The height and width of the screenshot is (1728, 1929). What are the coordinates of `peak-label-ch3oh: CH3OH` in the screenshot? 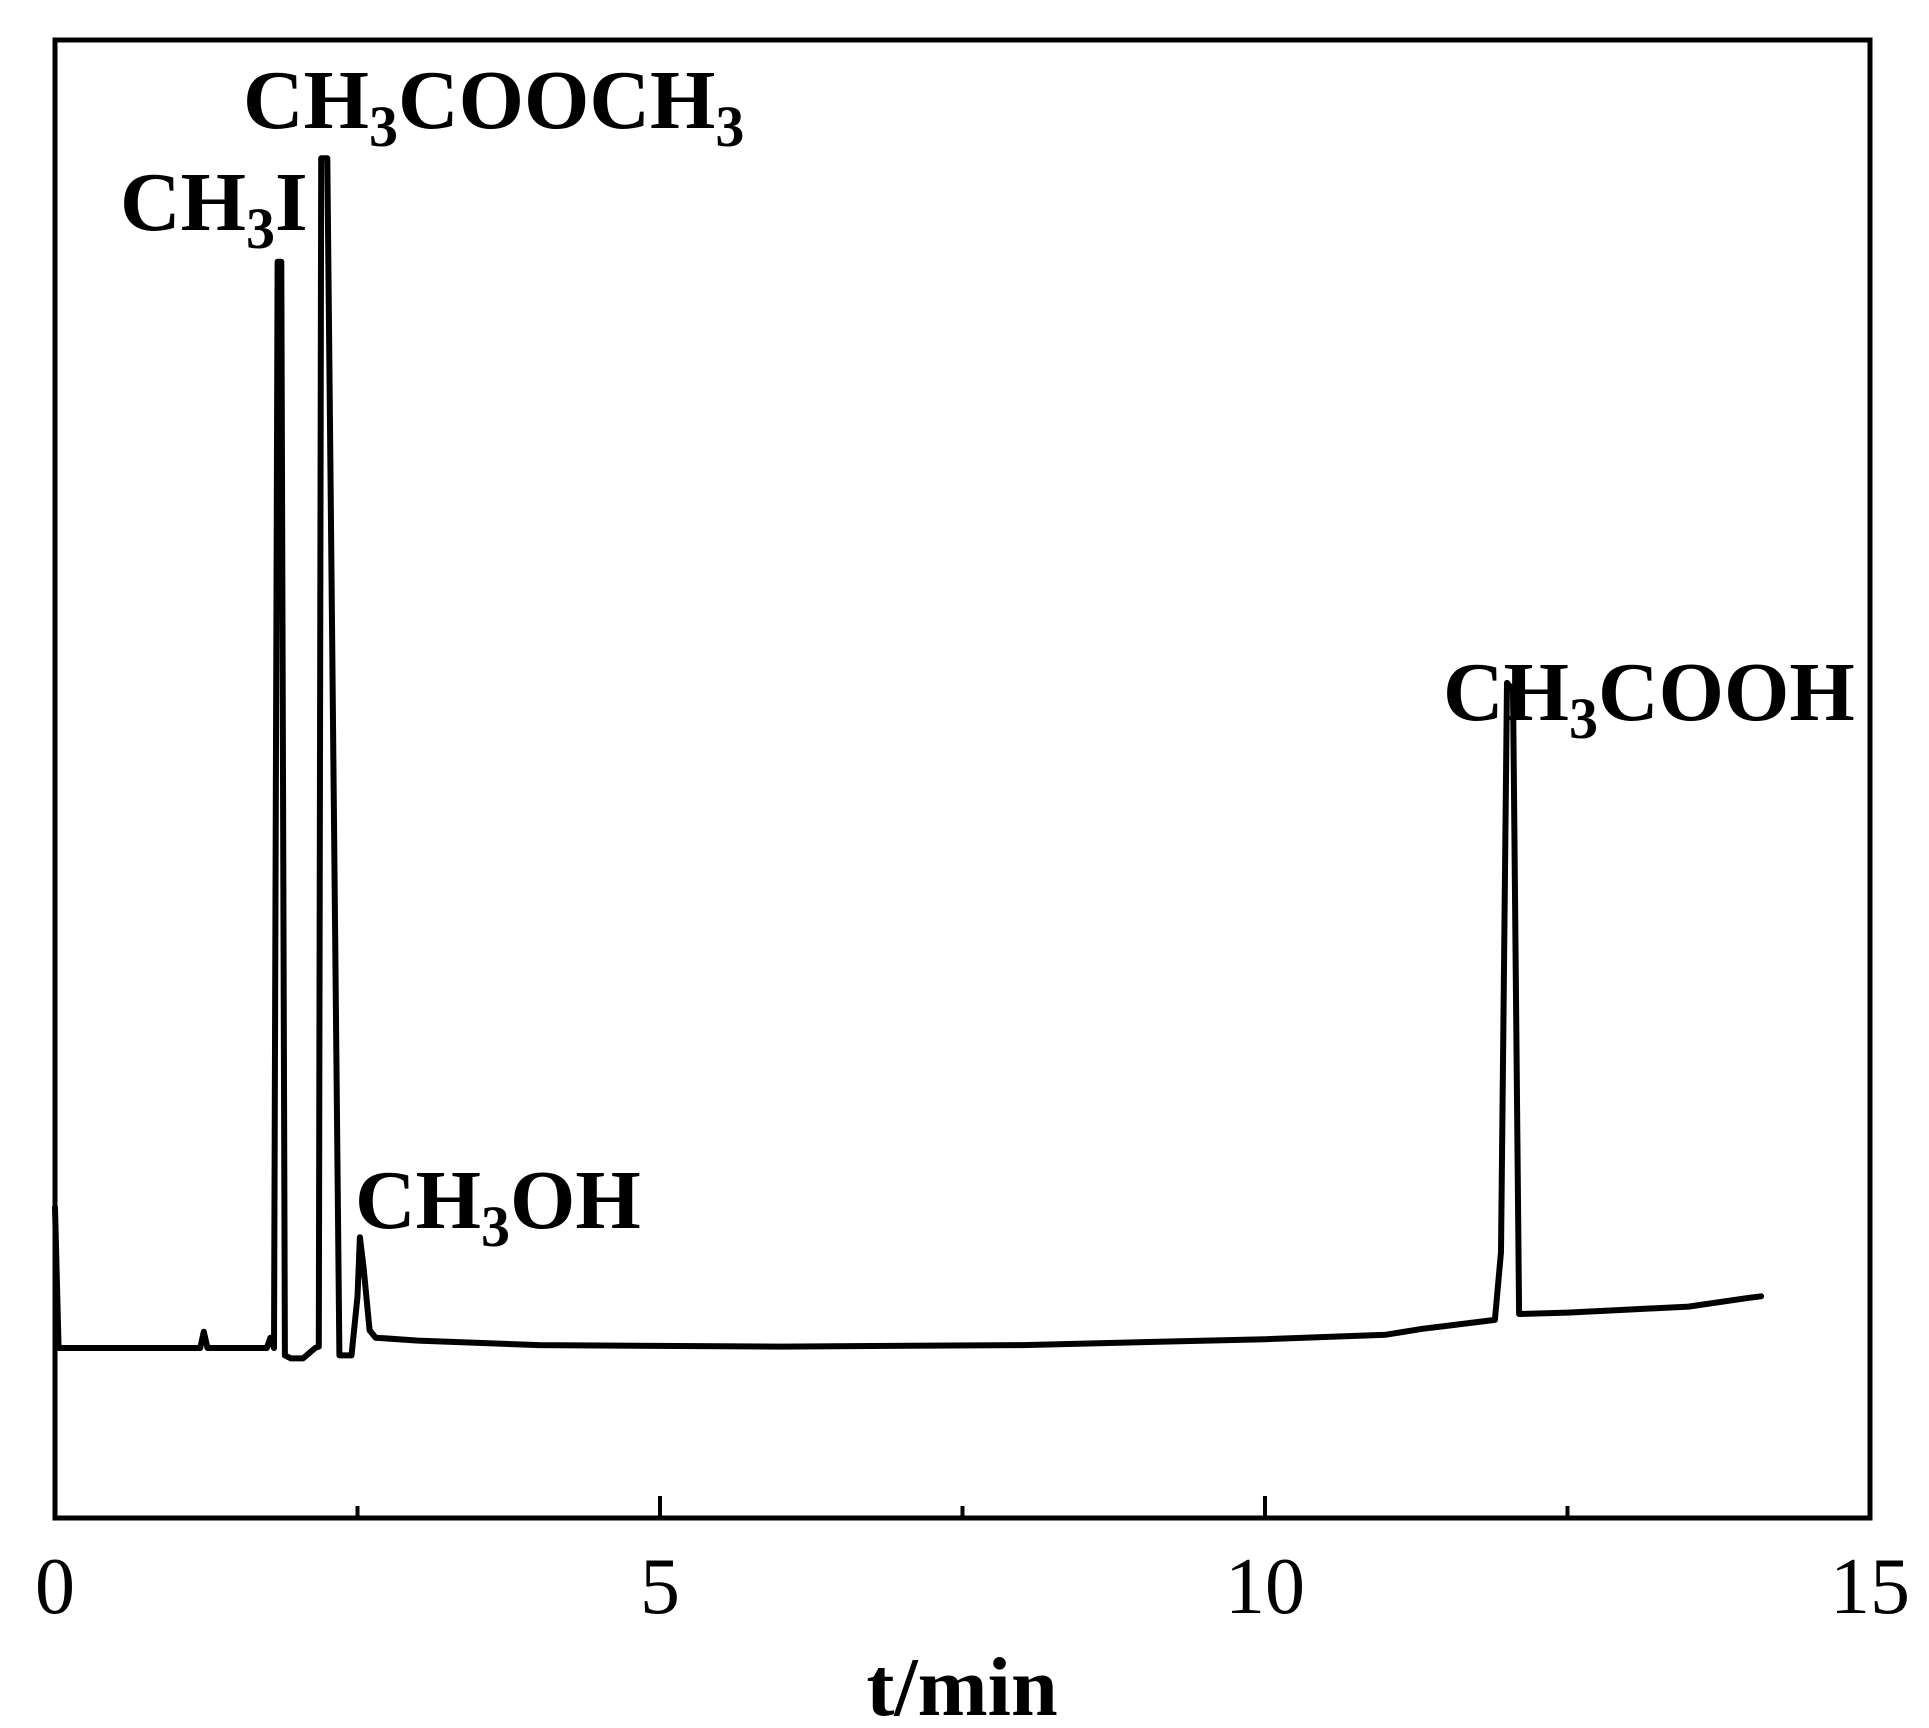 It's located at (498, 1206).